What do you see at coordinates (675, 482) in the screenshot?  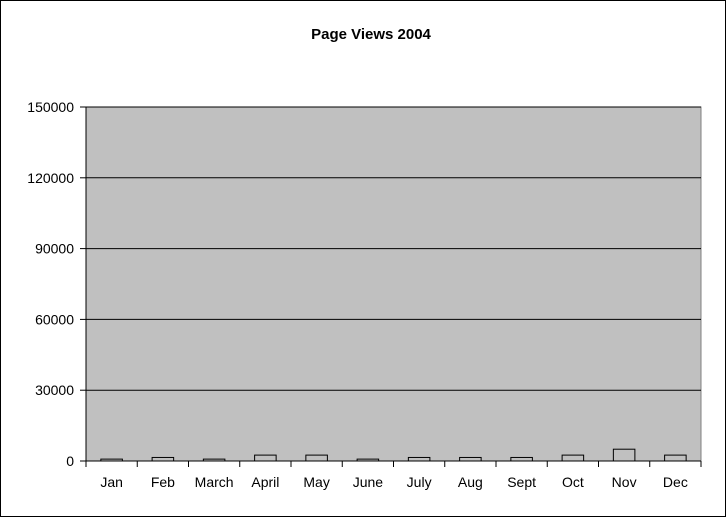 I see `x-tick-label: Dec` at bounding box center [675, 482].